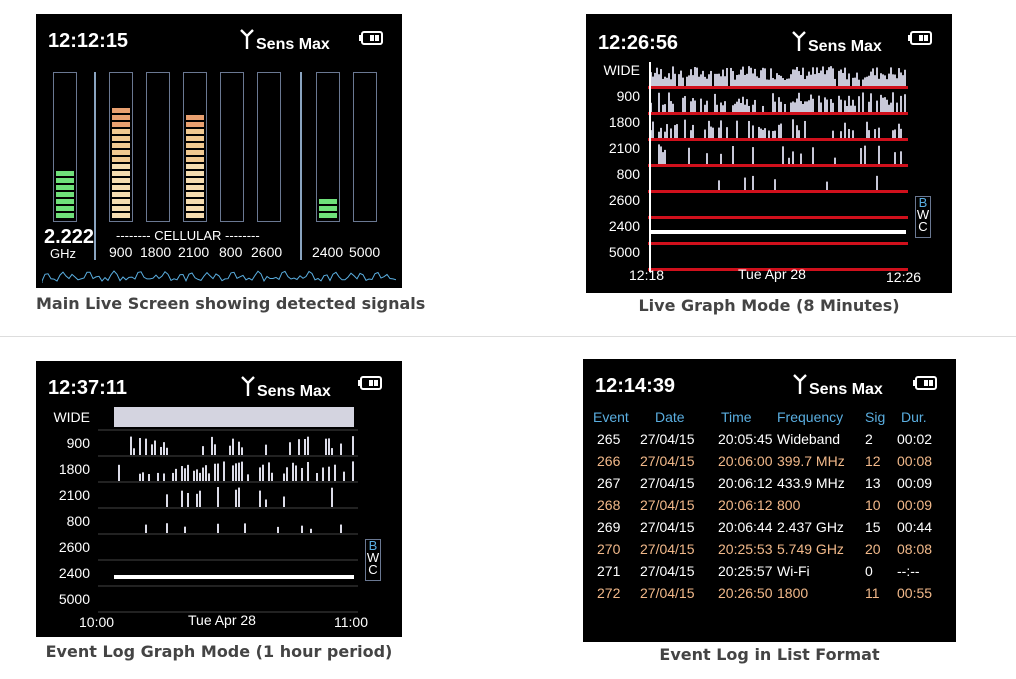  Describe the element at coordinates (769, 594) in the screenshot. I see `table-row: 272 27/04/15 20:26:50 1800 11 00:55` at that location.